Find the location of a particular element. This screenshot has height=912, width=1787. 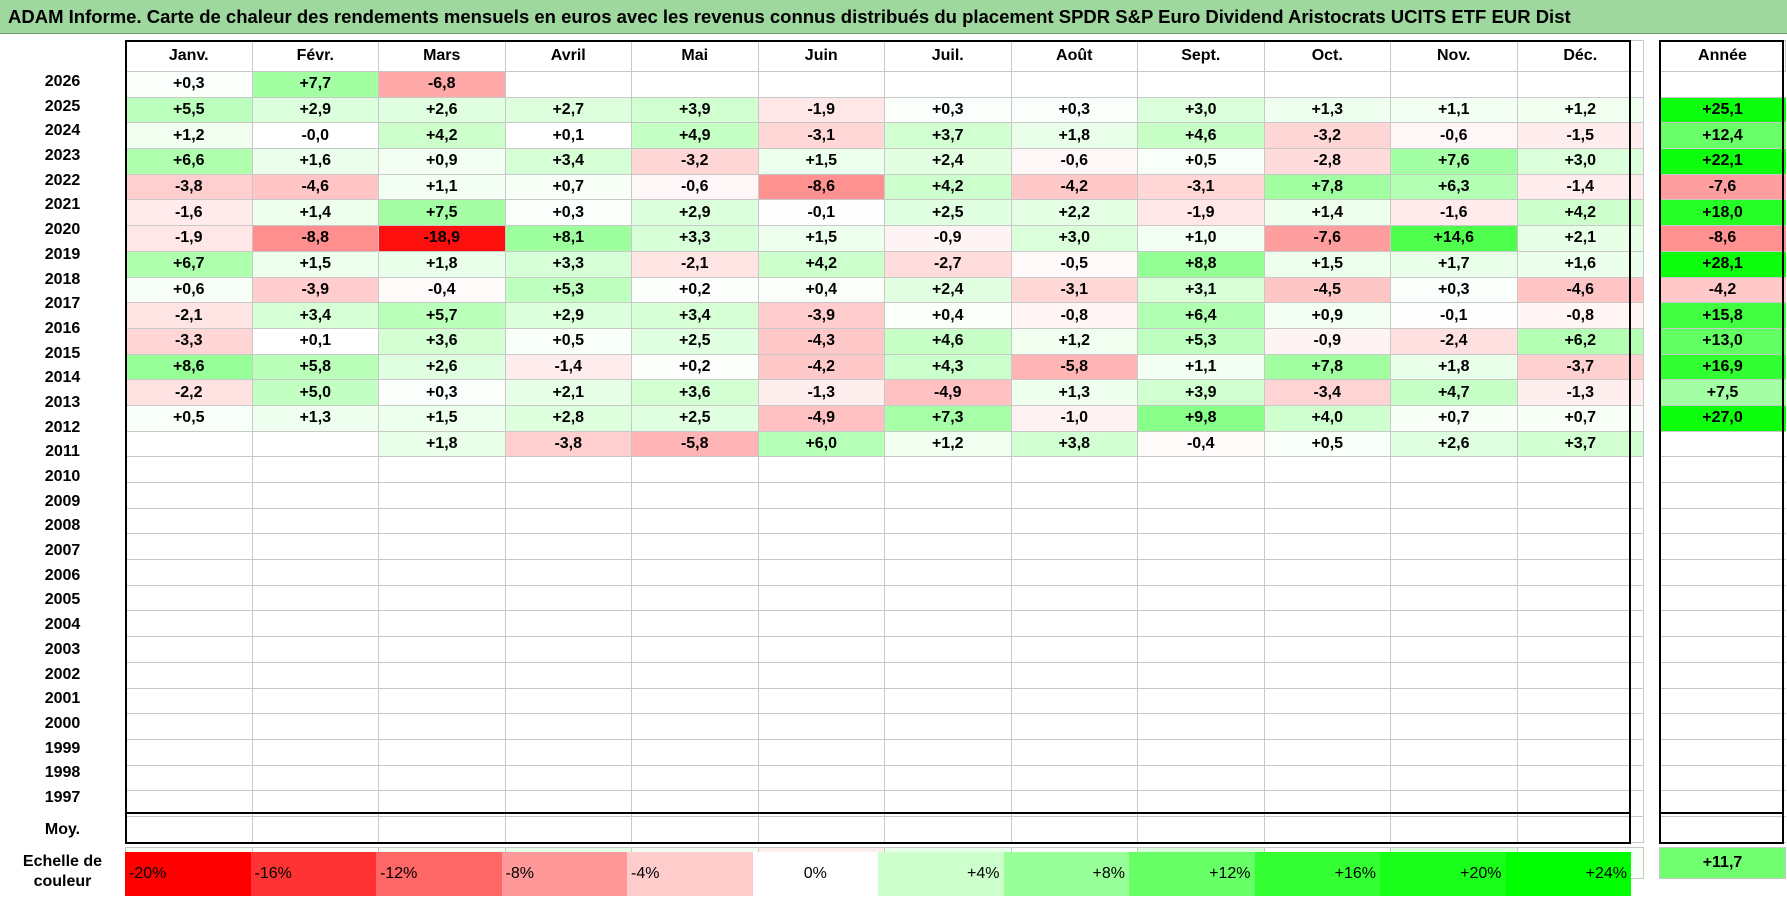

year-label: 2025 is located at coordinates (62, 106).